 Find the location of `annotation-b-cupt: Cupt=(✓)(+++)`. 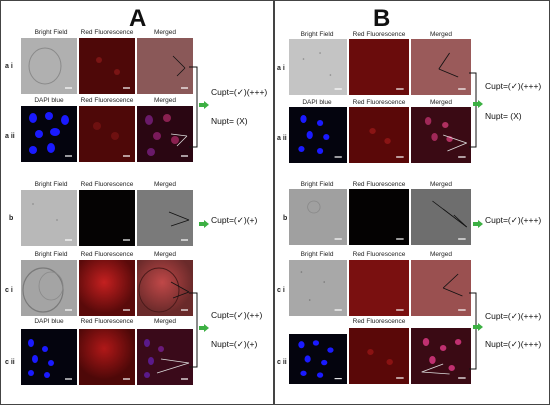

annotation-b-cupt: Cupt=(✓)(+++) is located at coordinates (513, 220).